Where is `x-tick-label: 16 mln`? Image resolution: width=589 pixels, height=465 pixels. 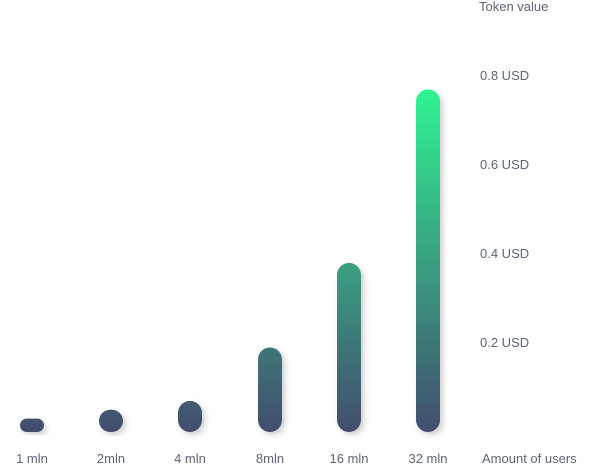
x-tick-label: 16 mln is located at coordinates (348, 458).